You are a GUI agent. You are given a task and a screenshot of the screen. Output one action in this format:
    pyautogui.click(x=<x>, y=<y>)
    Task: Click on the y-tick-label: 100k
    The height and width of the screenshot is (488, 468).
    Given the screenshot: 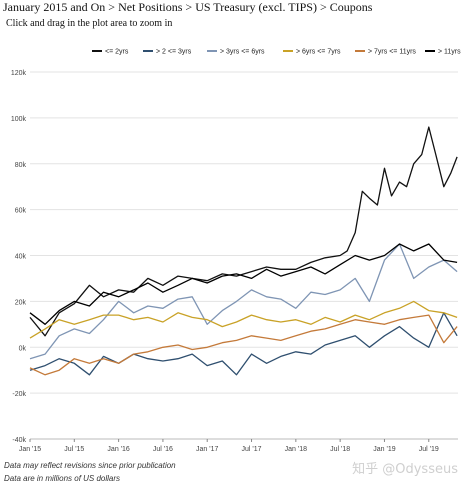 What is the action you would take?
    pyautogui.click(x=19, y=119)
    